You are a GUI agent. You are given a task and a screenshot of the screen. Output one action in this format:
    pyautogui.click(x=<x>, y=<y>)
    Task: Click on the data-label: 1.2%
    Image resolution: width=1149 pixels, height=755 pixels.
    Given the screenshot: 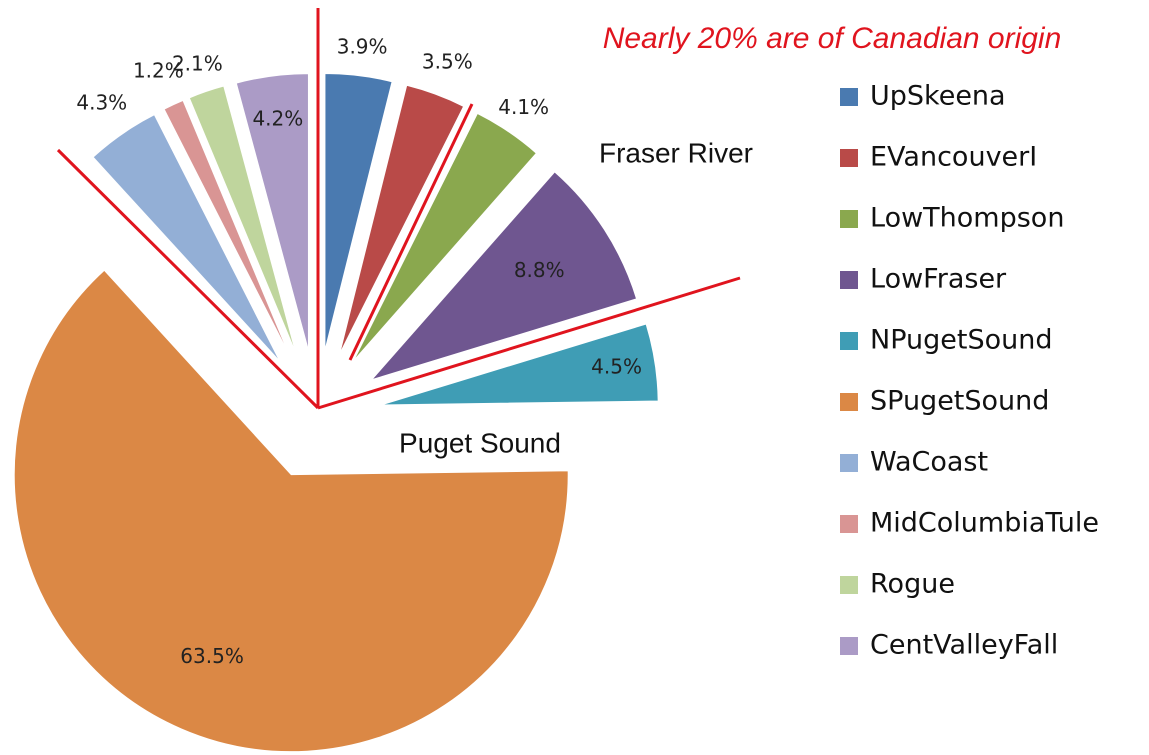 What is the action you would take?
    pyautogui.click(x=158, y=70)
    